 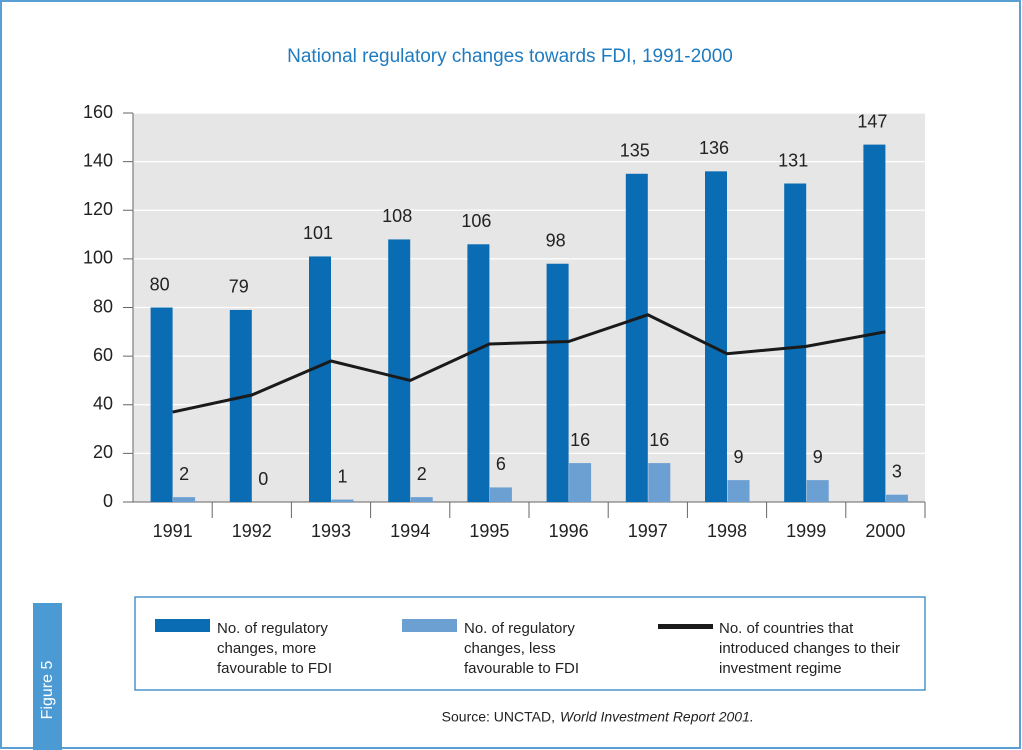 I want to click on data-label: 135, so click(x=635, y=151).